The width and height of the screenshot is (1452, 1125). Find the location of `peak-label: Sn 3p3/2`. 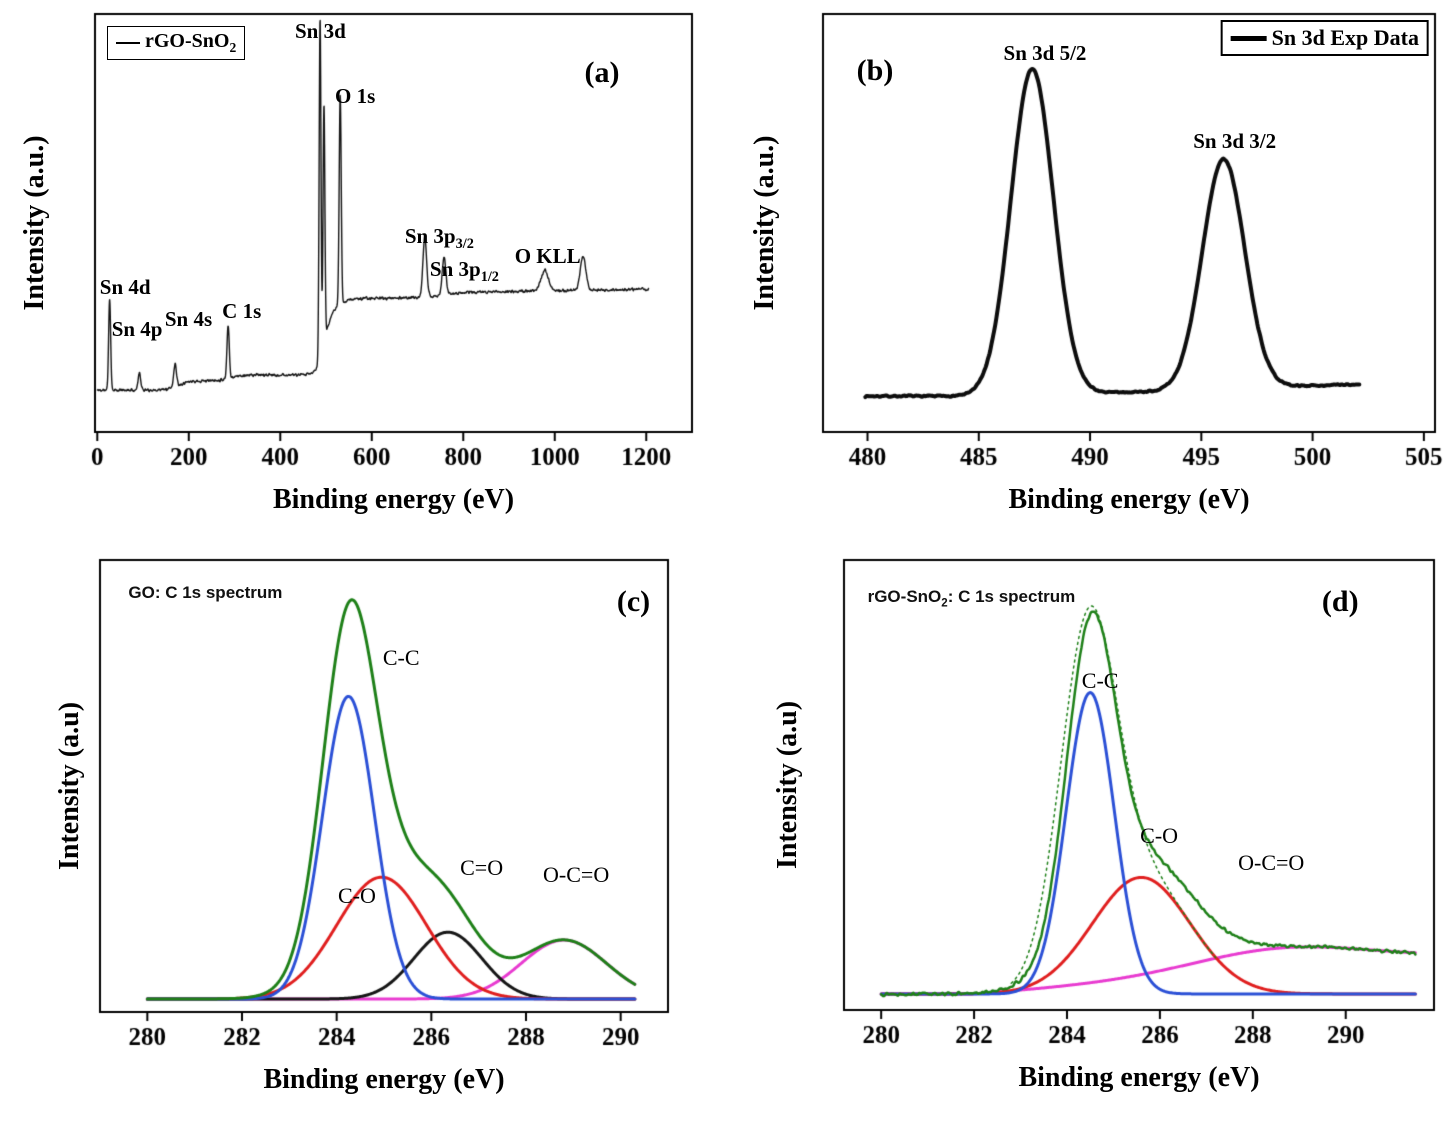

peak-label: Sn 3p3/2 is located at coordinates (439, 238).